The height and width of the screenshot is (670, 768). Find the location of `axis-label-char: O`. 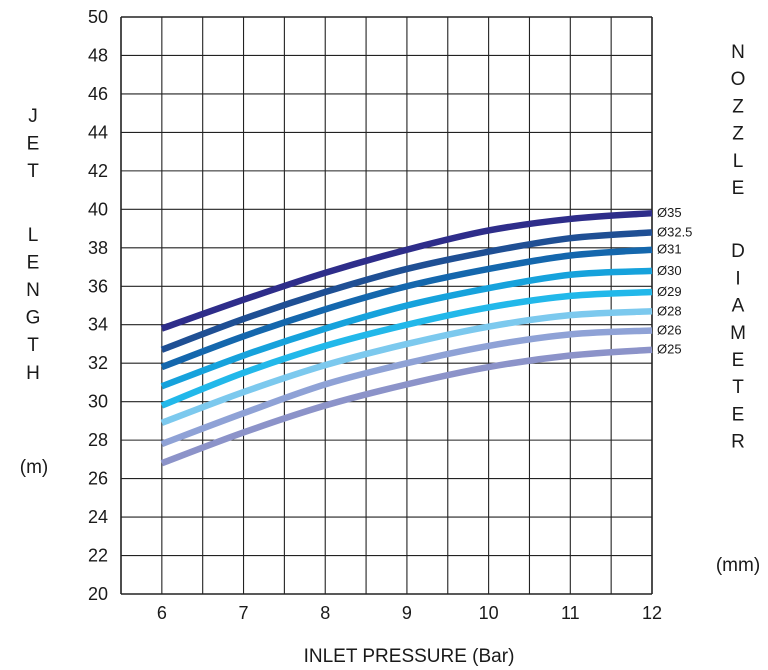

axis-label-char: O is located at coordinates (738, 79).